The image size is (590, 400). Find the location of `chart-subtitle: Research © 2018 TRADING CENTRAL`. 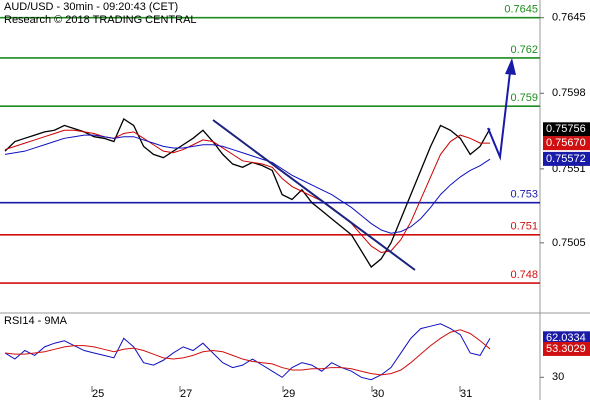

chart-subtitle: Research © 2018 TRADING CENTRAL is located at coordinates (100, 20).